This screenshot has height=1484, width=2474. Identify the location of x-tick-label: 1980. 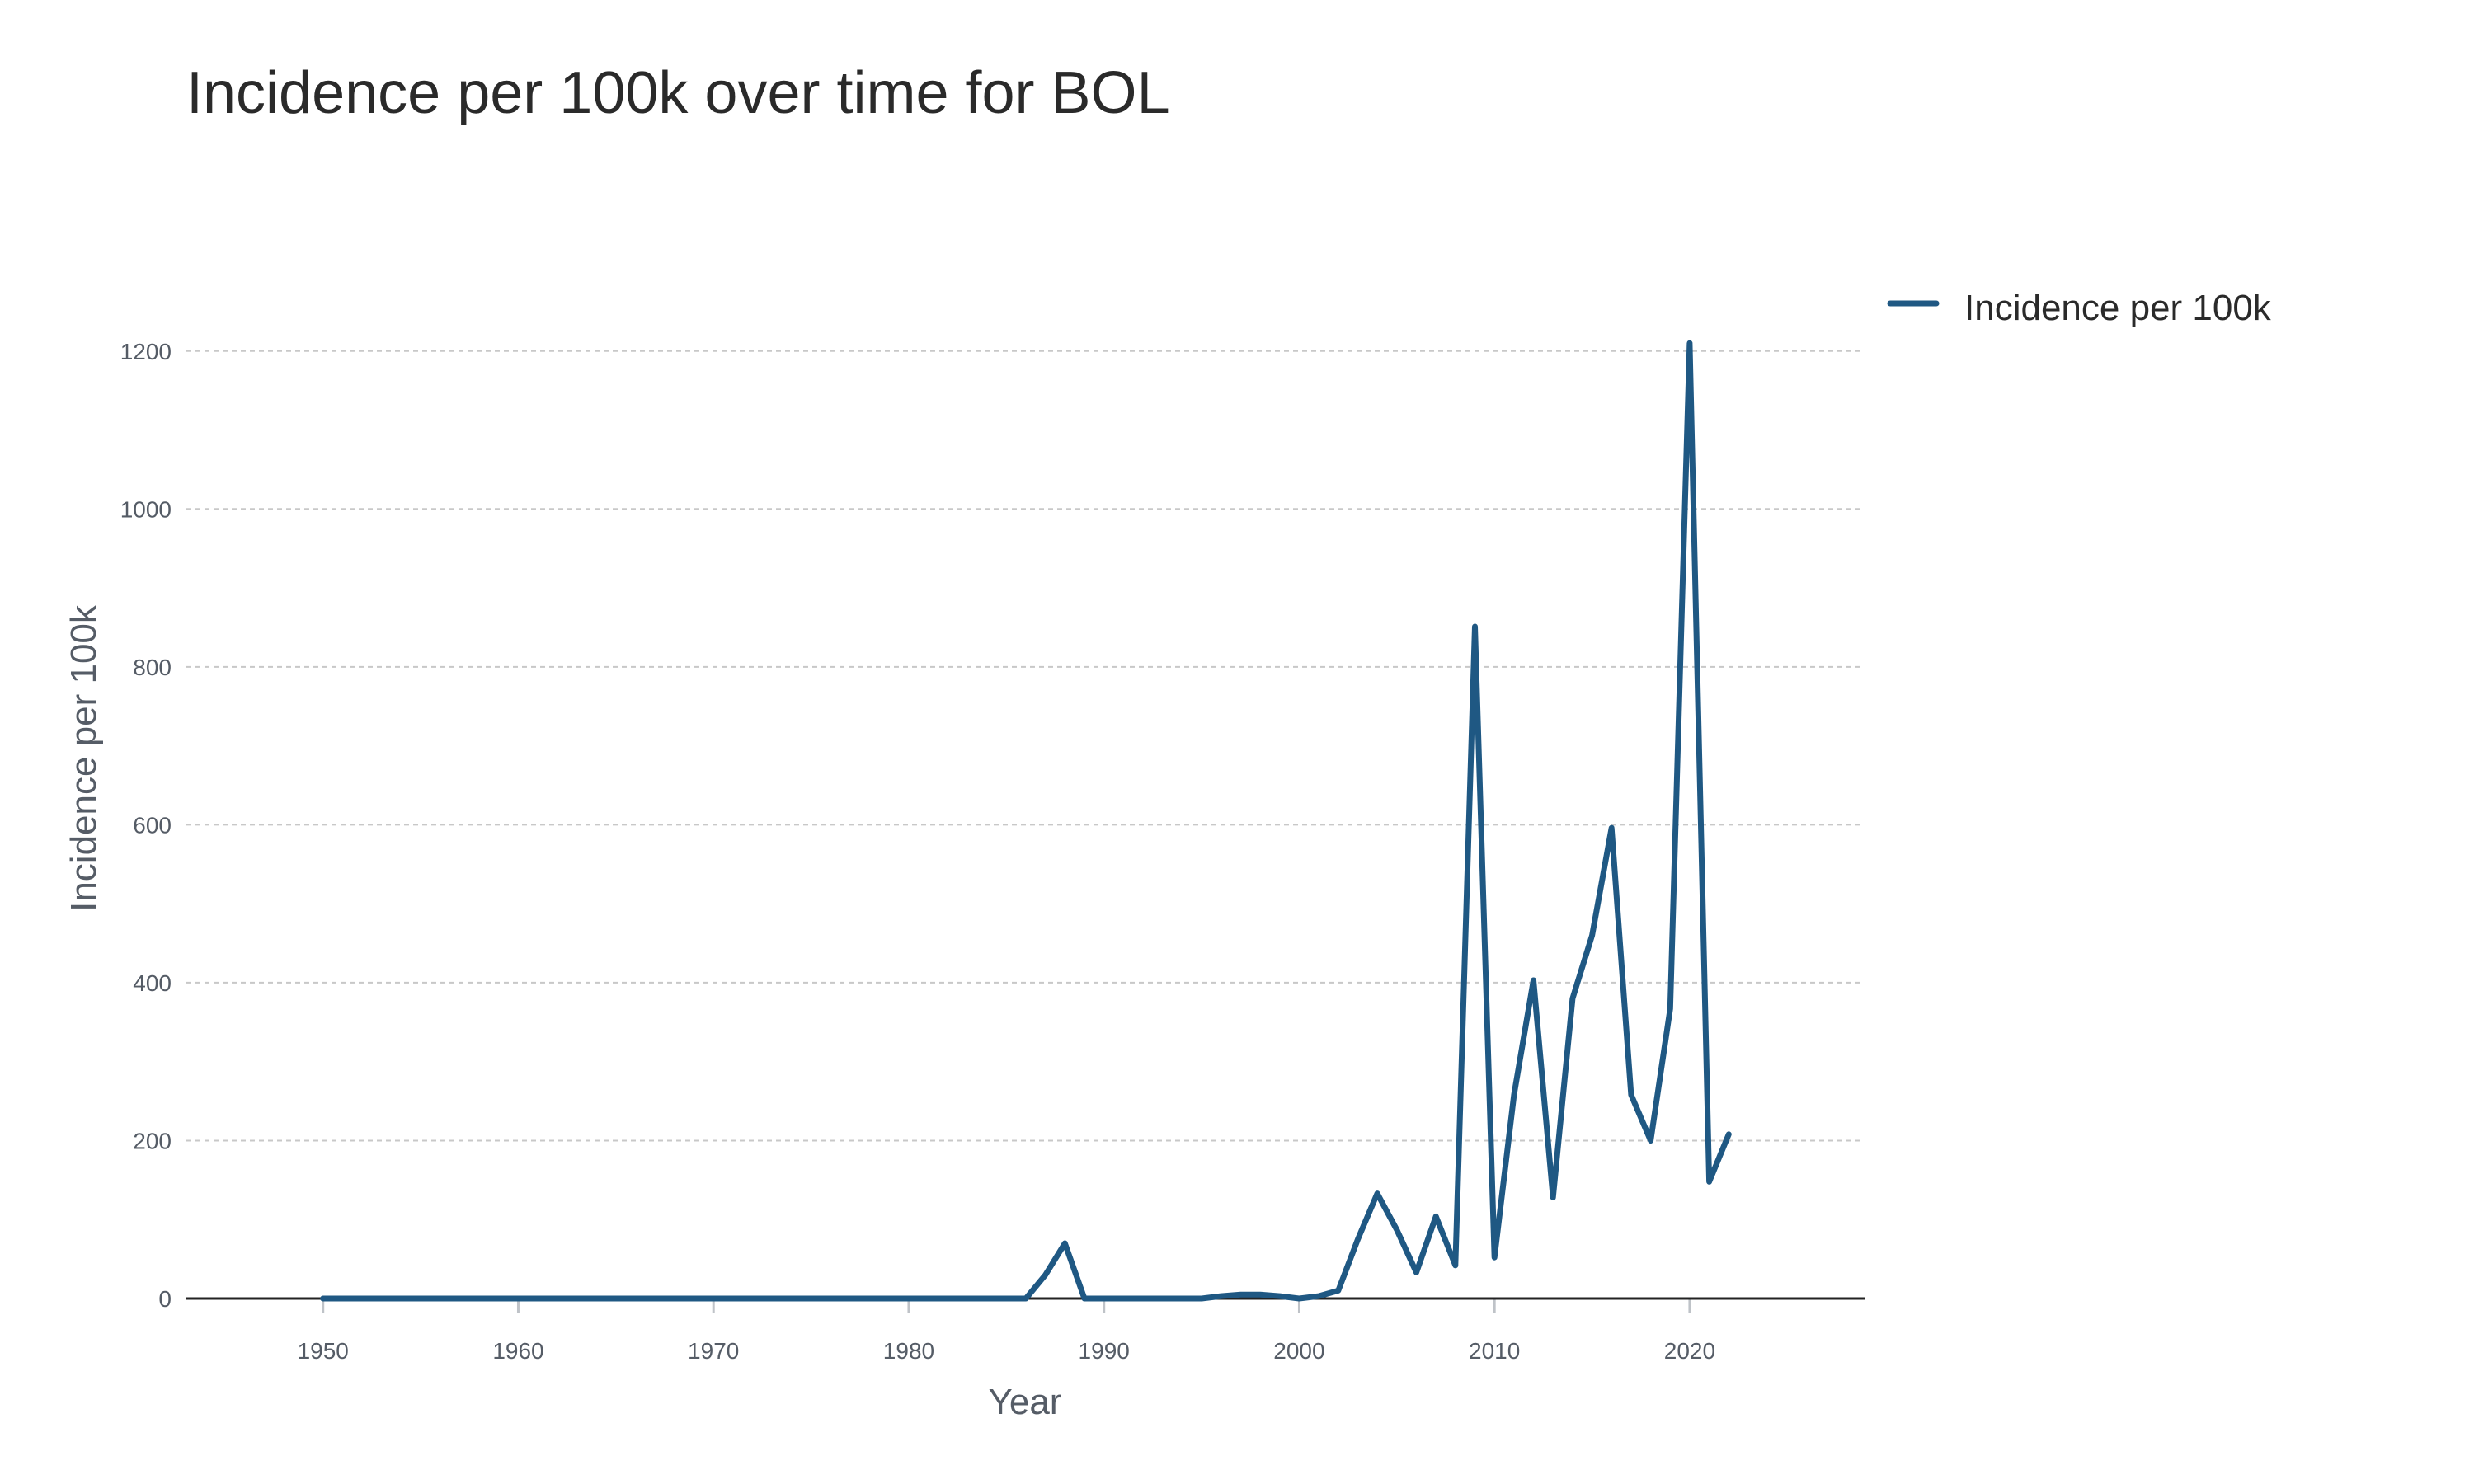
(908, 1351).